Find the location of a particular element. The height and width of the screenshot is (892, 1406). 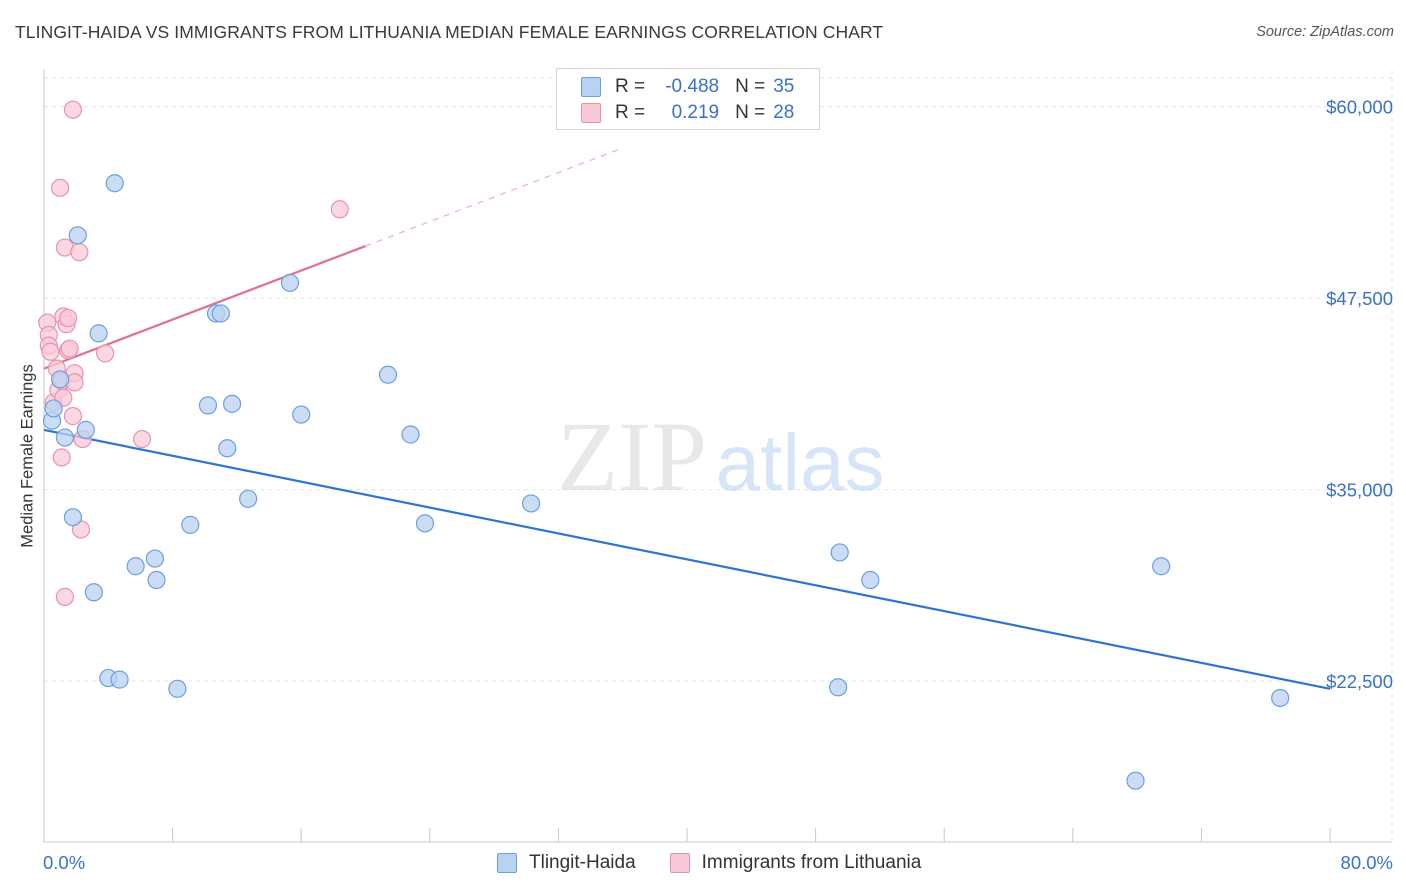

r-value: -0.488 is located at coordinates (692, 86).